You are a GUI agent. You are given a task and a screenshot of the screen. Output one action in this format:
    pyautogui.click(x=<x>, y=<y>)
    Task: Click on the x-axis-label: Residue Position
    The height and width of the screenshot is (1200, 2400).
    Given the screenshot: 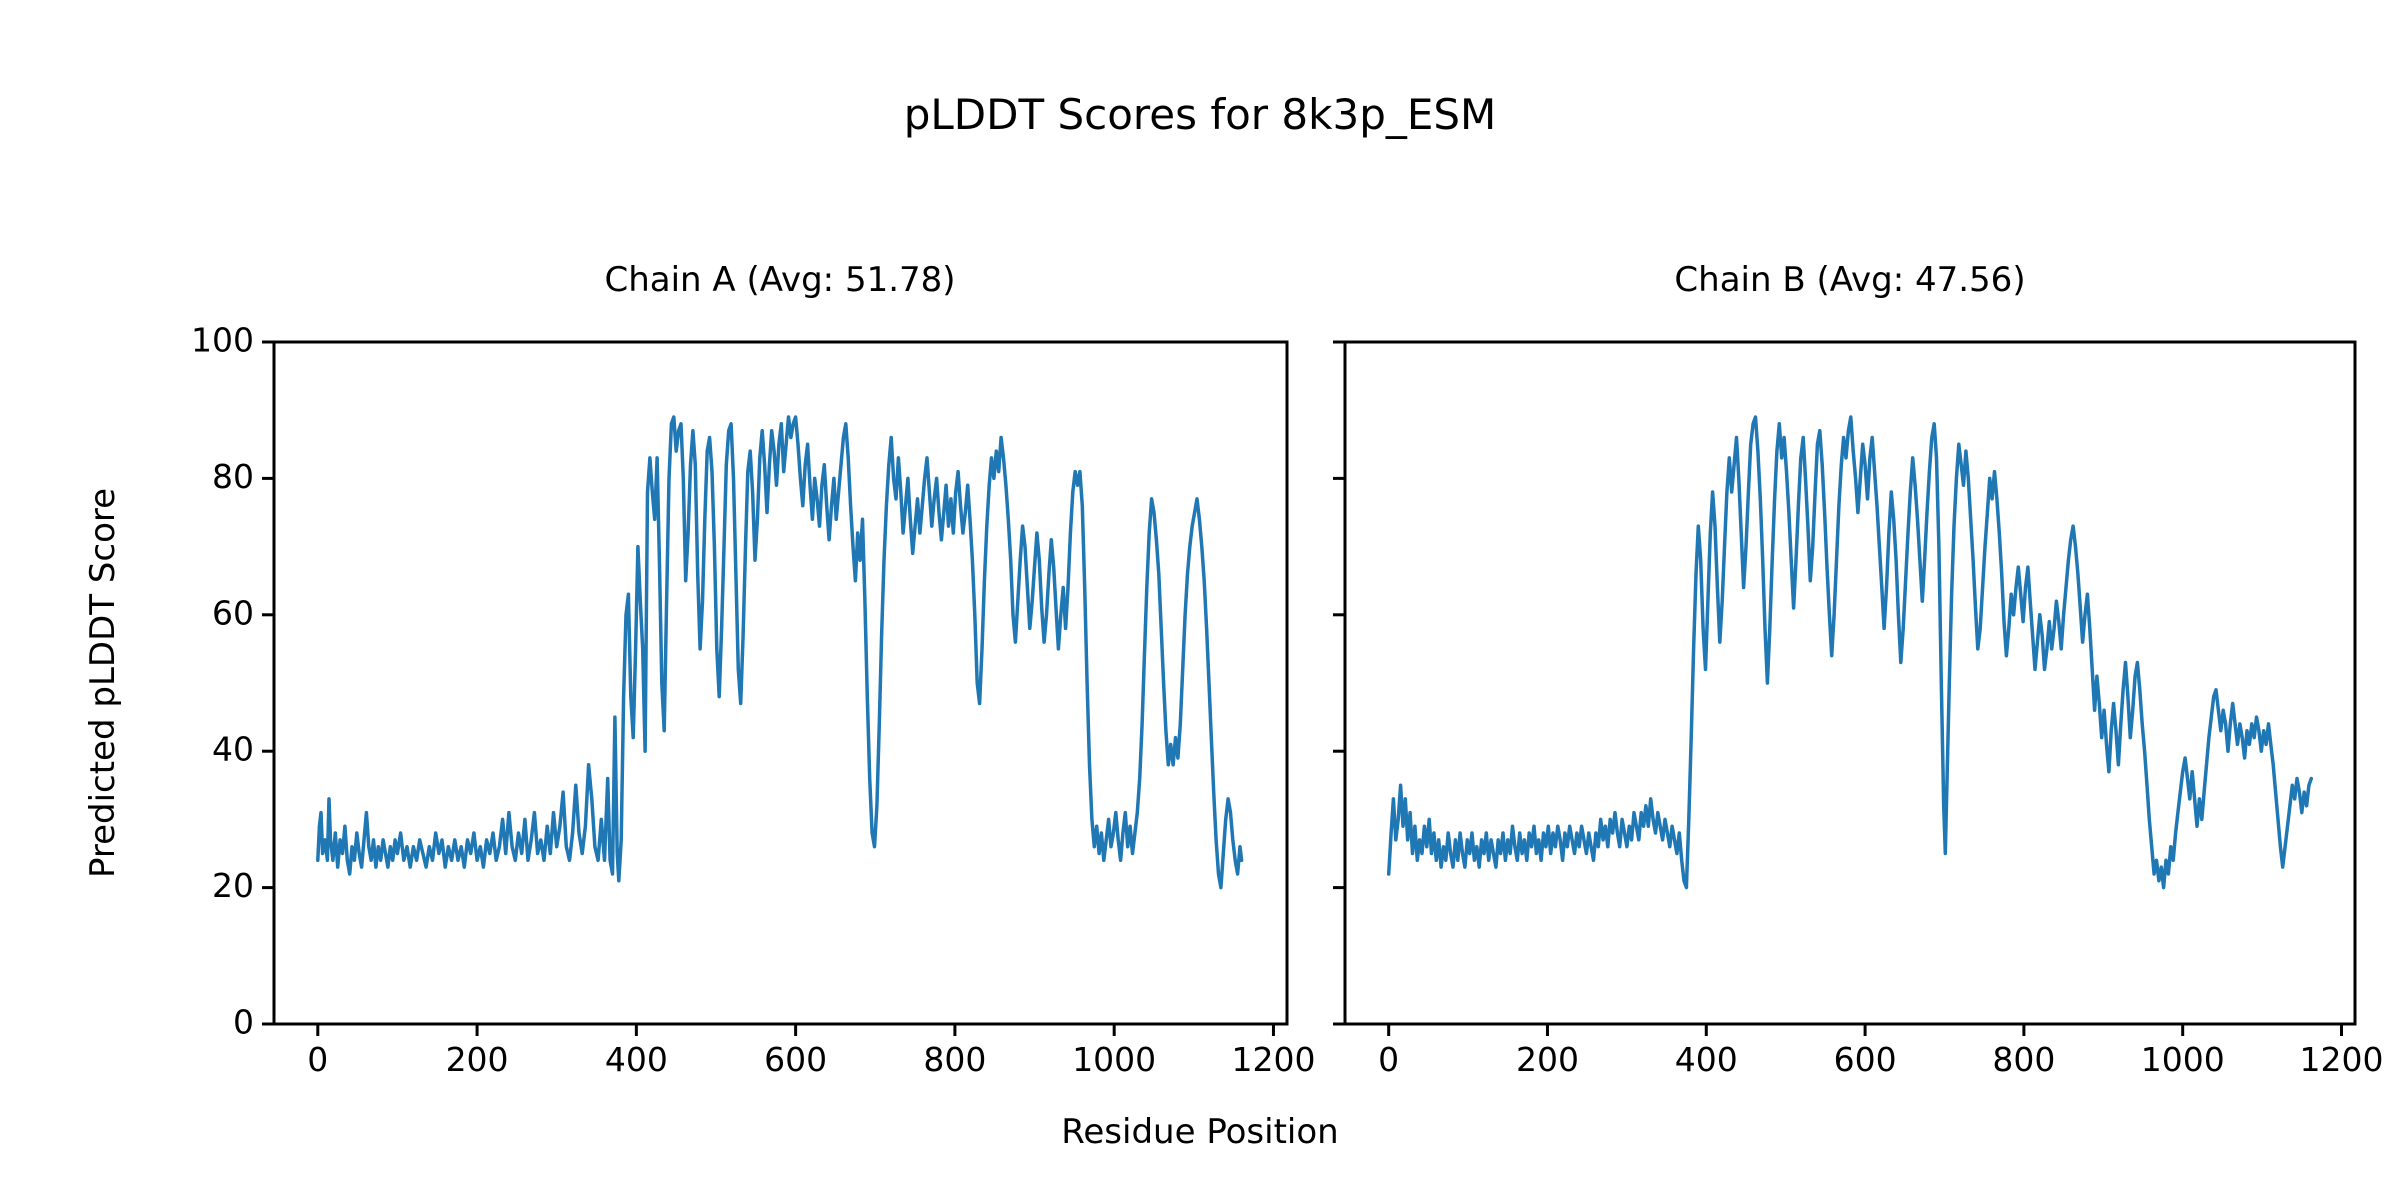 What is the action you would take?
    pyautogui.click(x=1200, y=1132)
    